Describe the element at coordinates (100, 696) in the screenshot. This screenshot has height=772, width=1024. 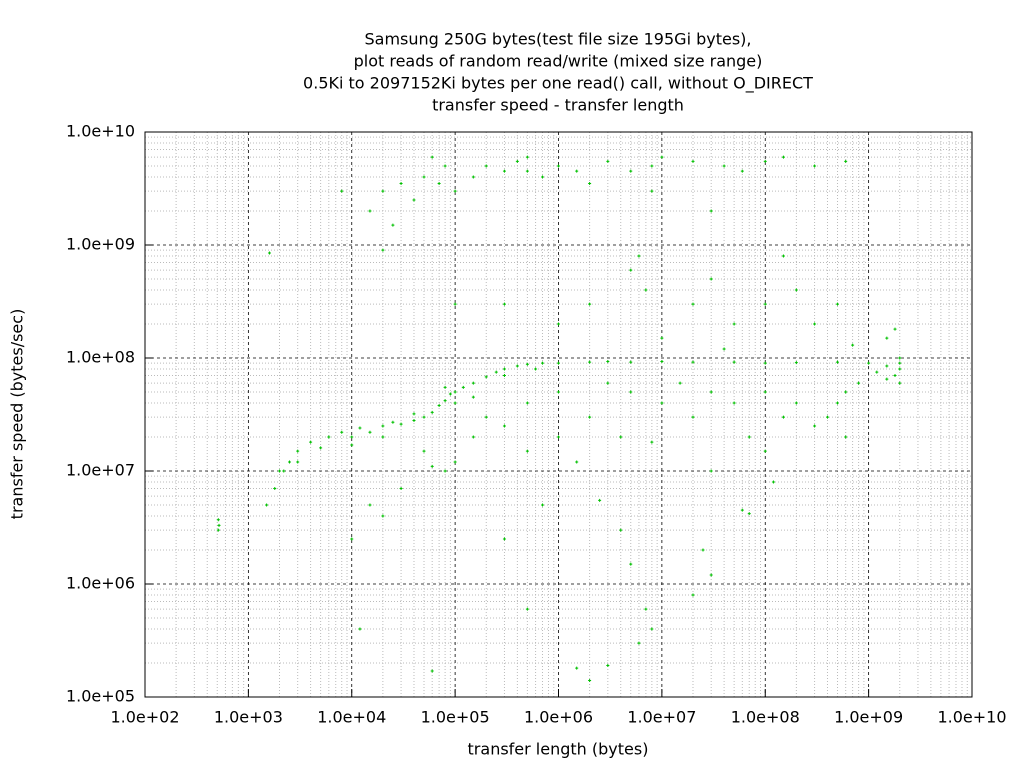
I see `y-tick-label: 1.0e+05` at that location.